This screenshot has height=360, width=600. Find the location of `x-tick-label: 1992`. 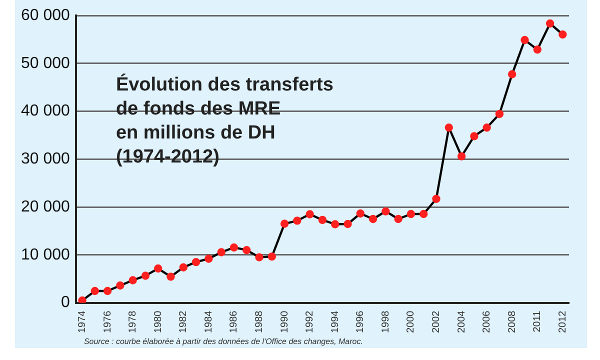

x-tick-label: 1992 is located at coordinates (310, 322).